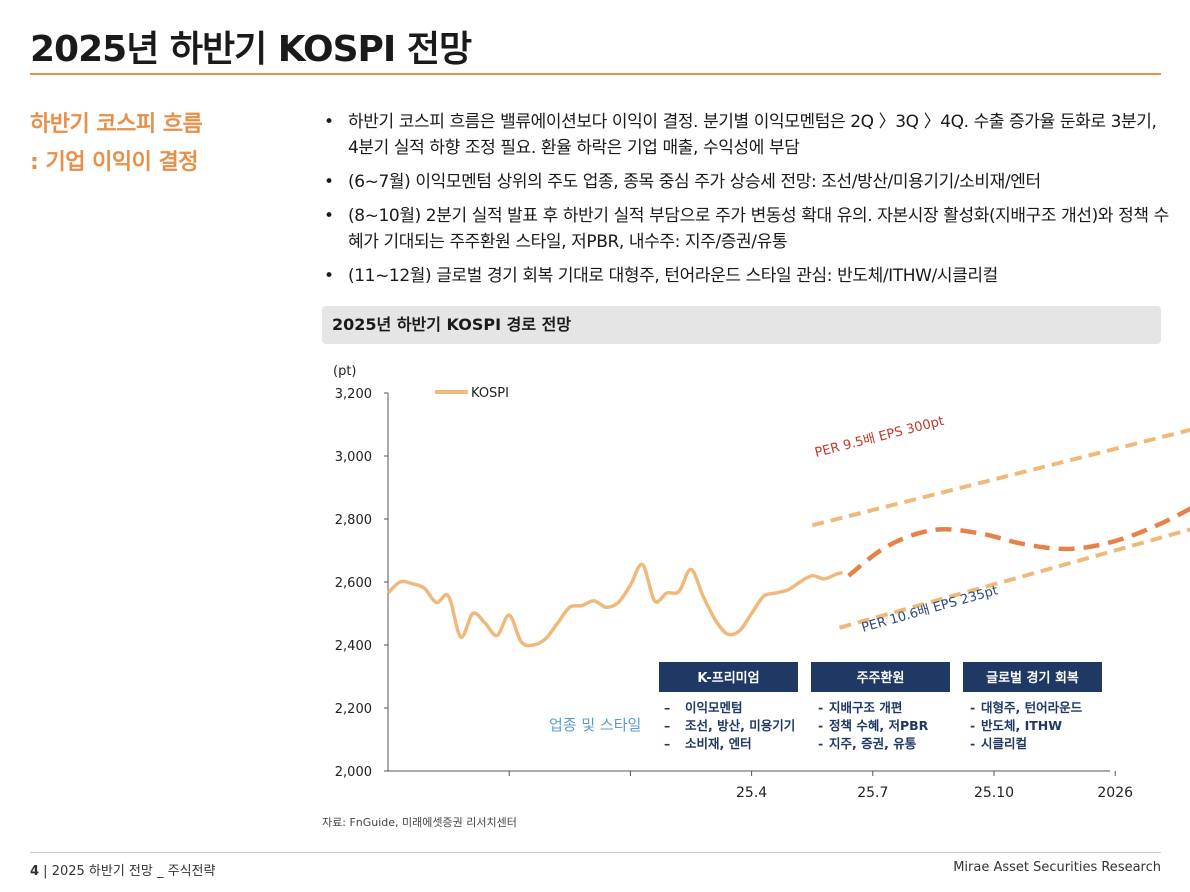 This screenshot has height=892, width=1190. Describe the element at coordinates (741, 325) in the screenshot. I see `chart-header: 2025년 하반기 KOSPI 경로 전망` at that location.